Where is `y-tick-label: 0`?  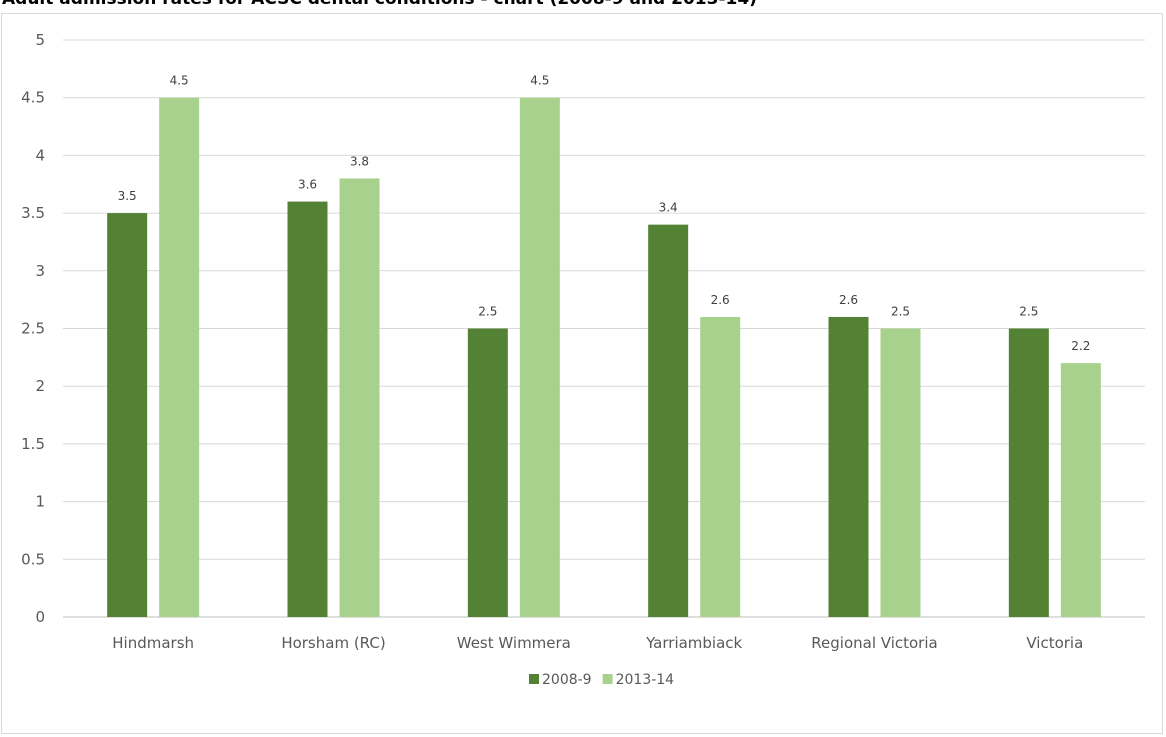
y-tick-label: 0 is located at coordinates (40, 617).